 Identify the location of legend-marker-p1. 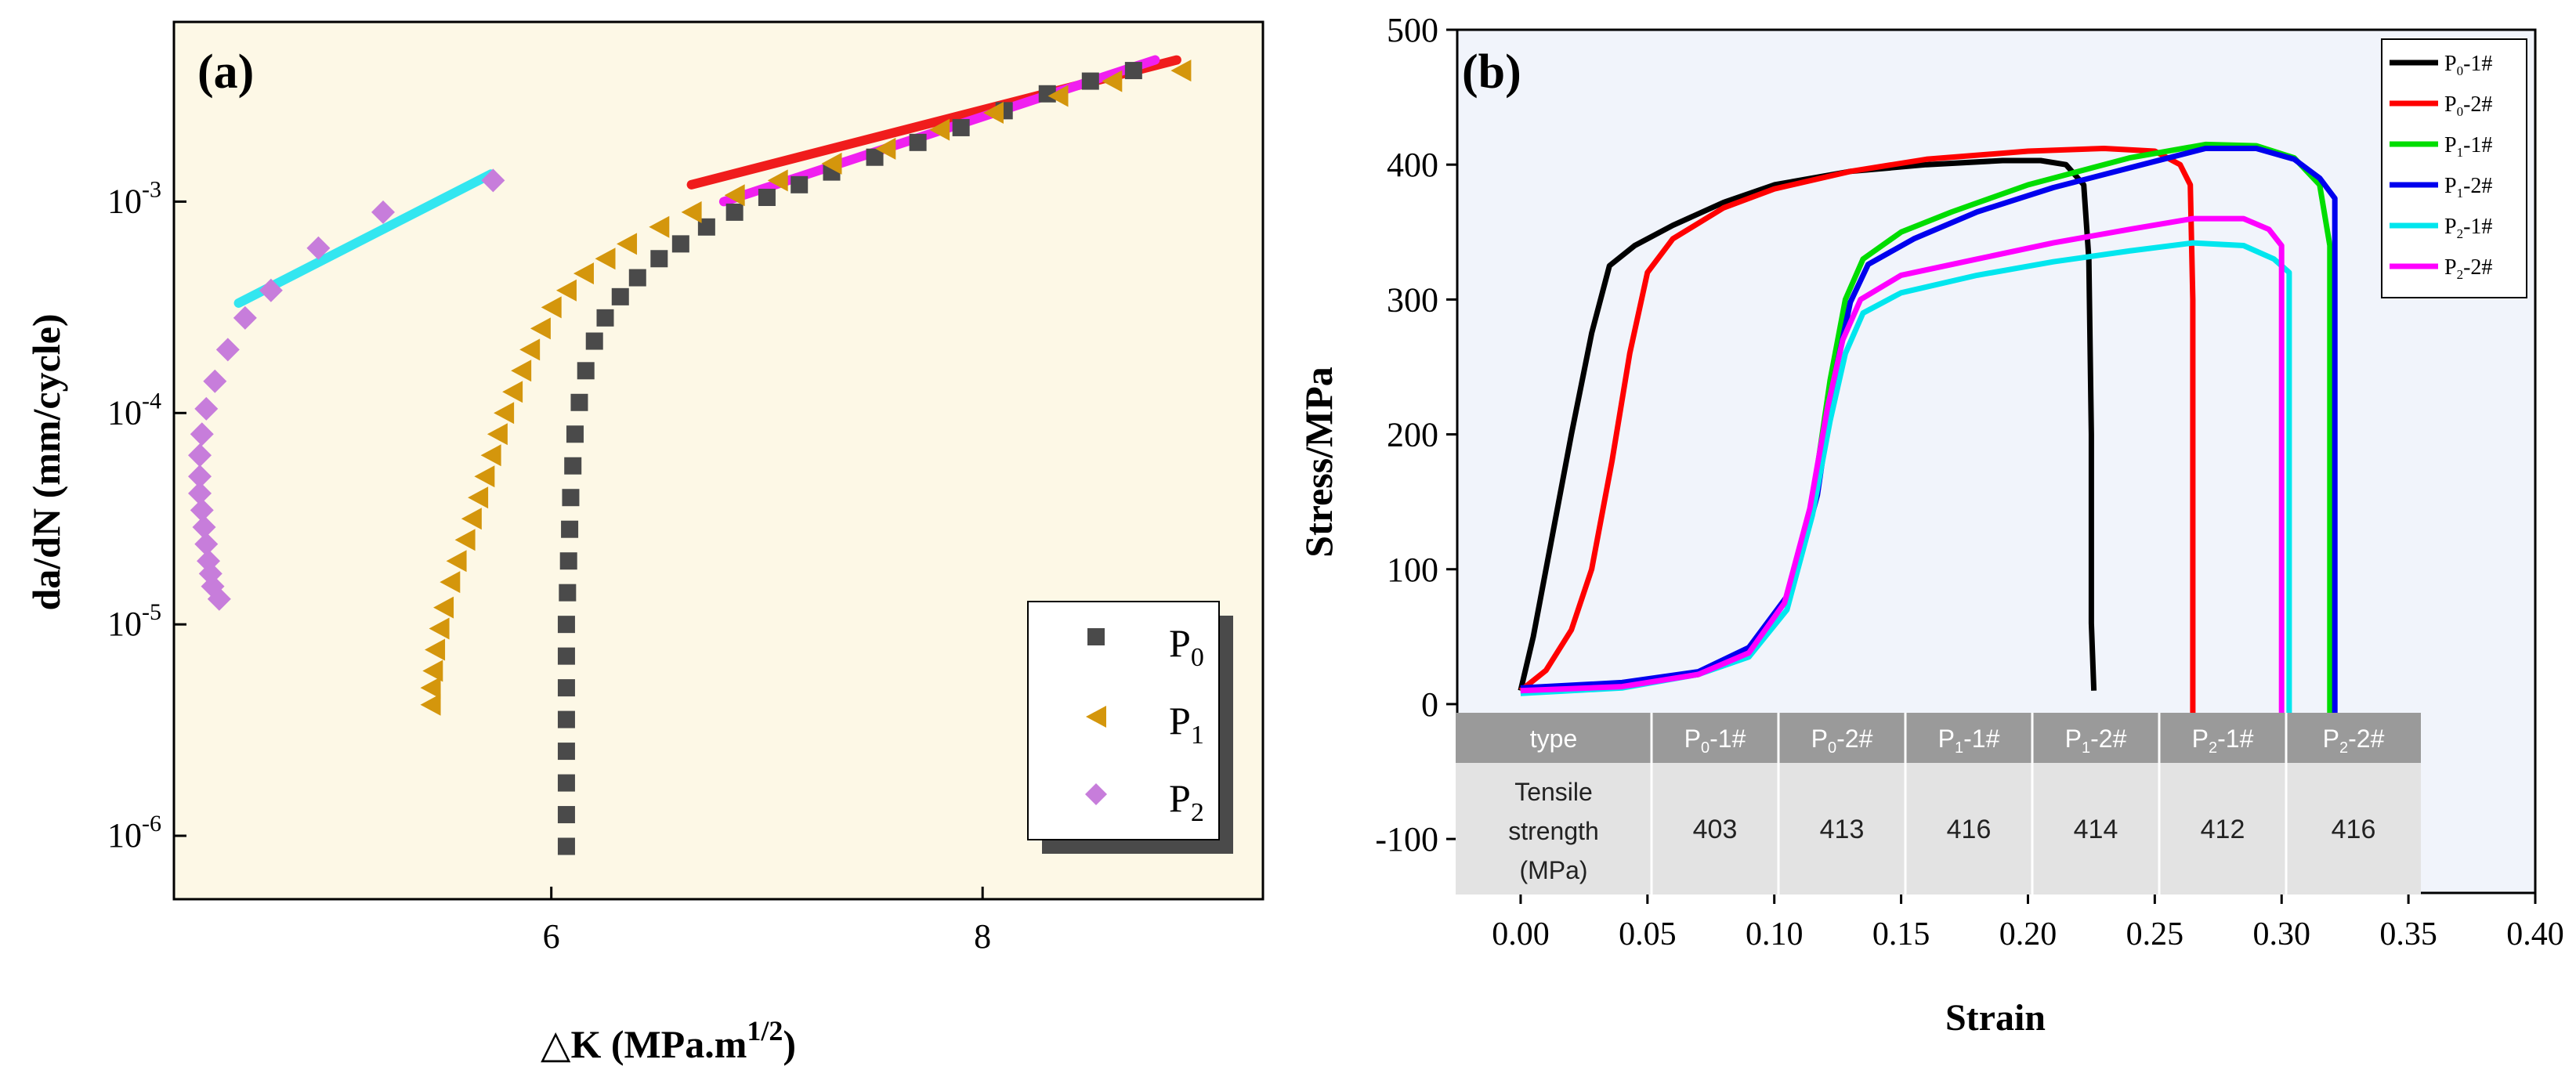
(1096, 717).